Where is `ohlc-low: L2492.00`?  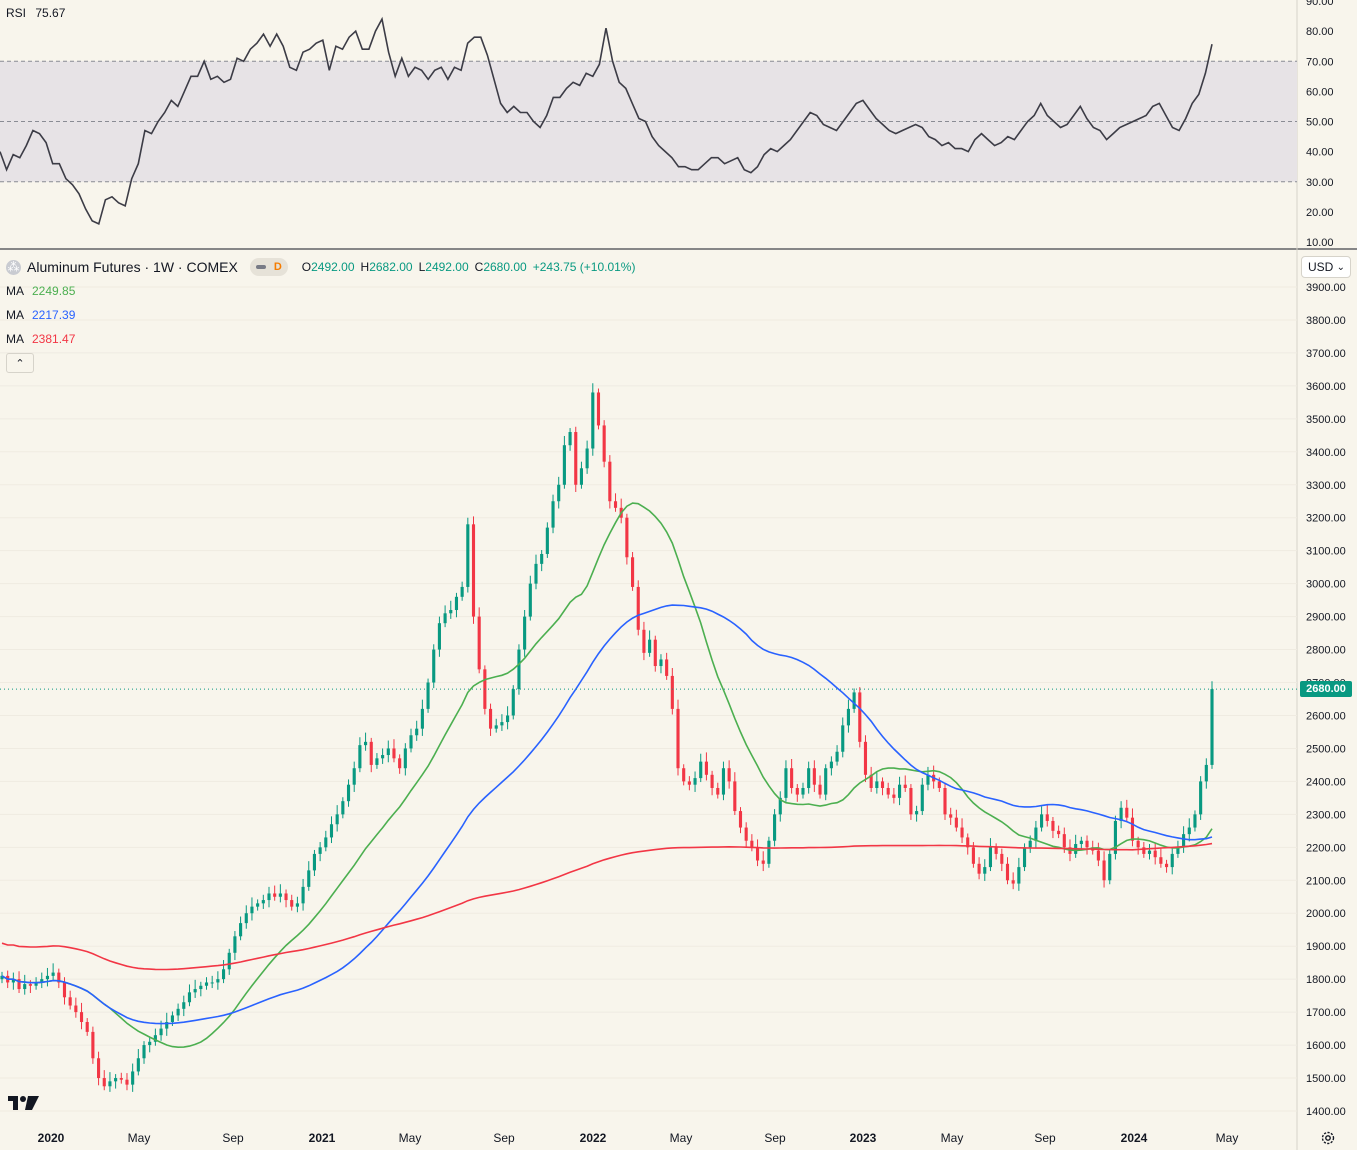 ohlc-low: L2492.00 is located at coordinates (443, 267).